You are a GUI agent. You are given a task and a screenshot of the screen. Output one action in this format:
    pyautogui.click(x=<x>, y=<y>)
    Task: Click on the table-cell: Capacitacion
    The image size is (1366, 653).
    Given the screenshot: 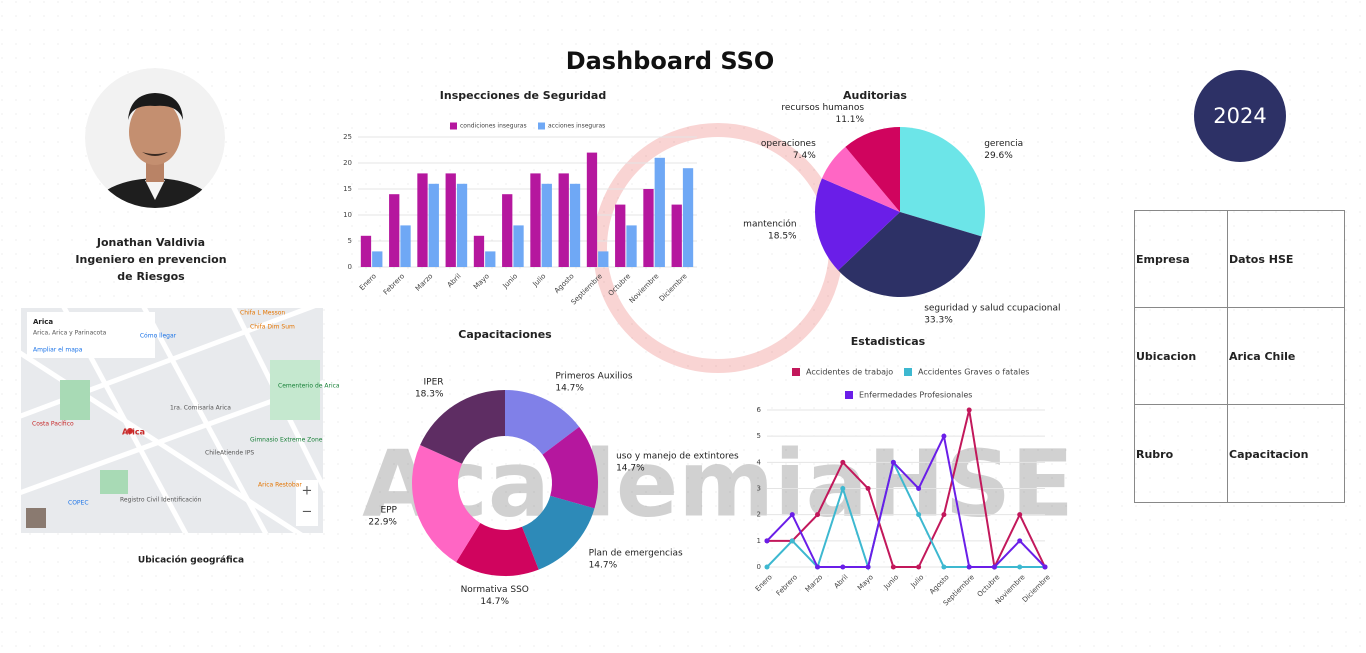 What is the action you would take?
    pyautogui.click(x=1268, y=454)
    